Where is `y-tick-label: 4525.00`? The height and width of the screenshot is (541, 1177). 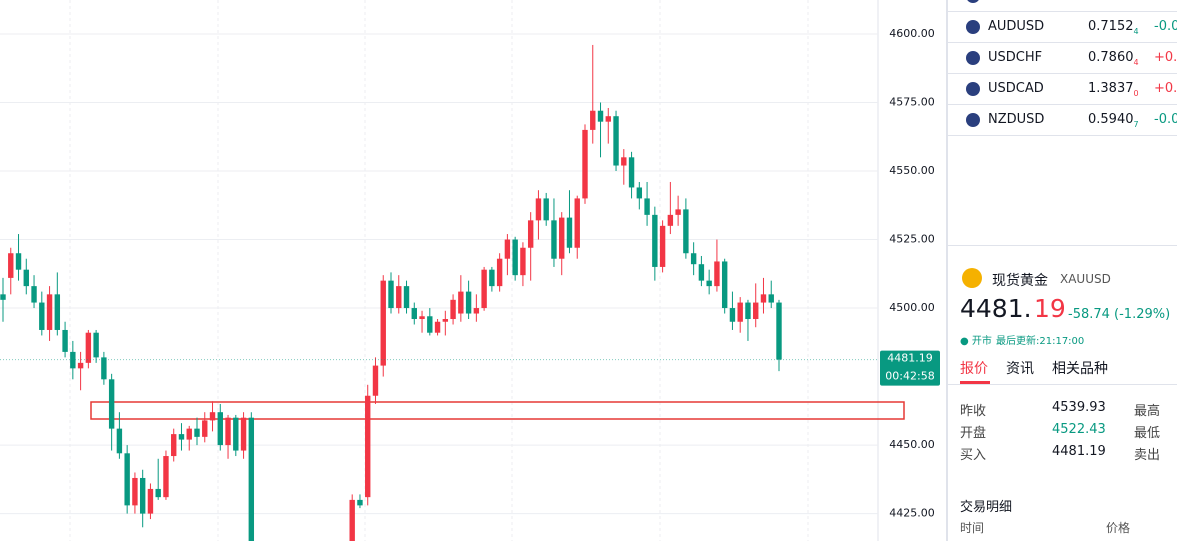
y-tick-label: 4525.00 is located at coordinates (912, 239).